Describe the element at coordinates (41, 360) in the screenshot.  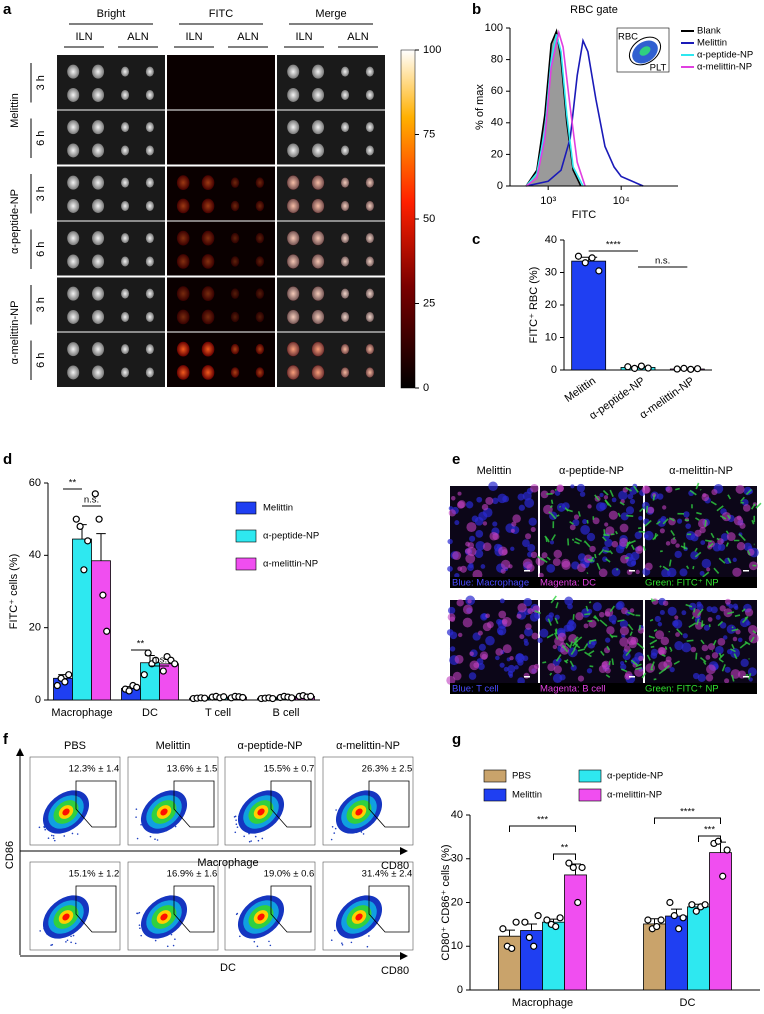
I see `time-label: 6 h` at that location.